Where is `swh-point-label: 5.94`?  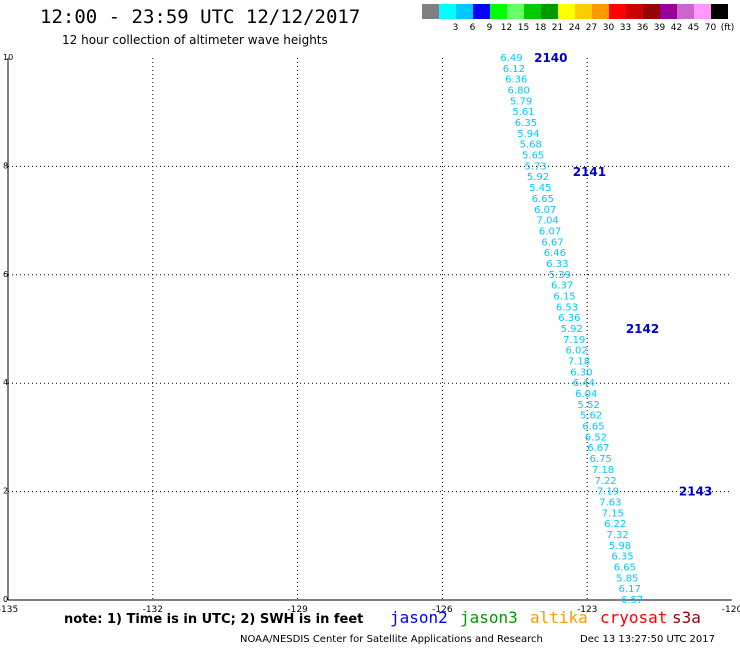
swh-point-label: 5.94 is located at coordinates (528, 134).